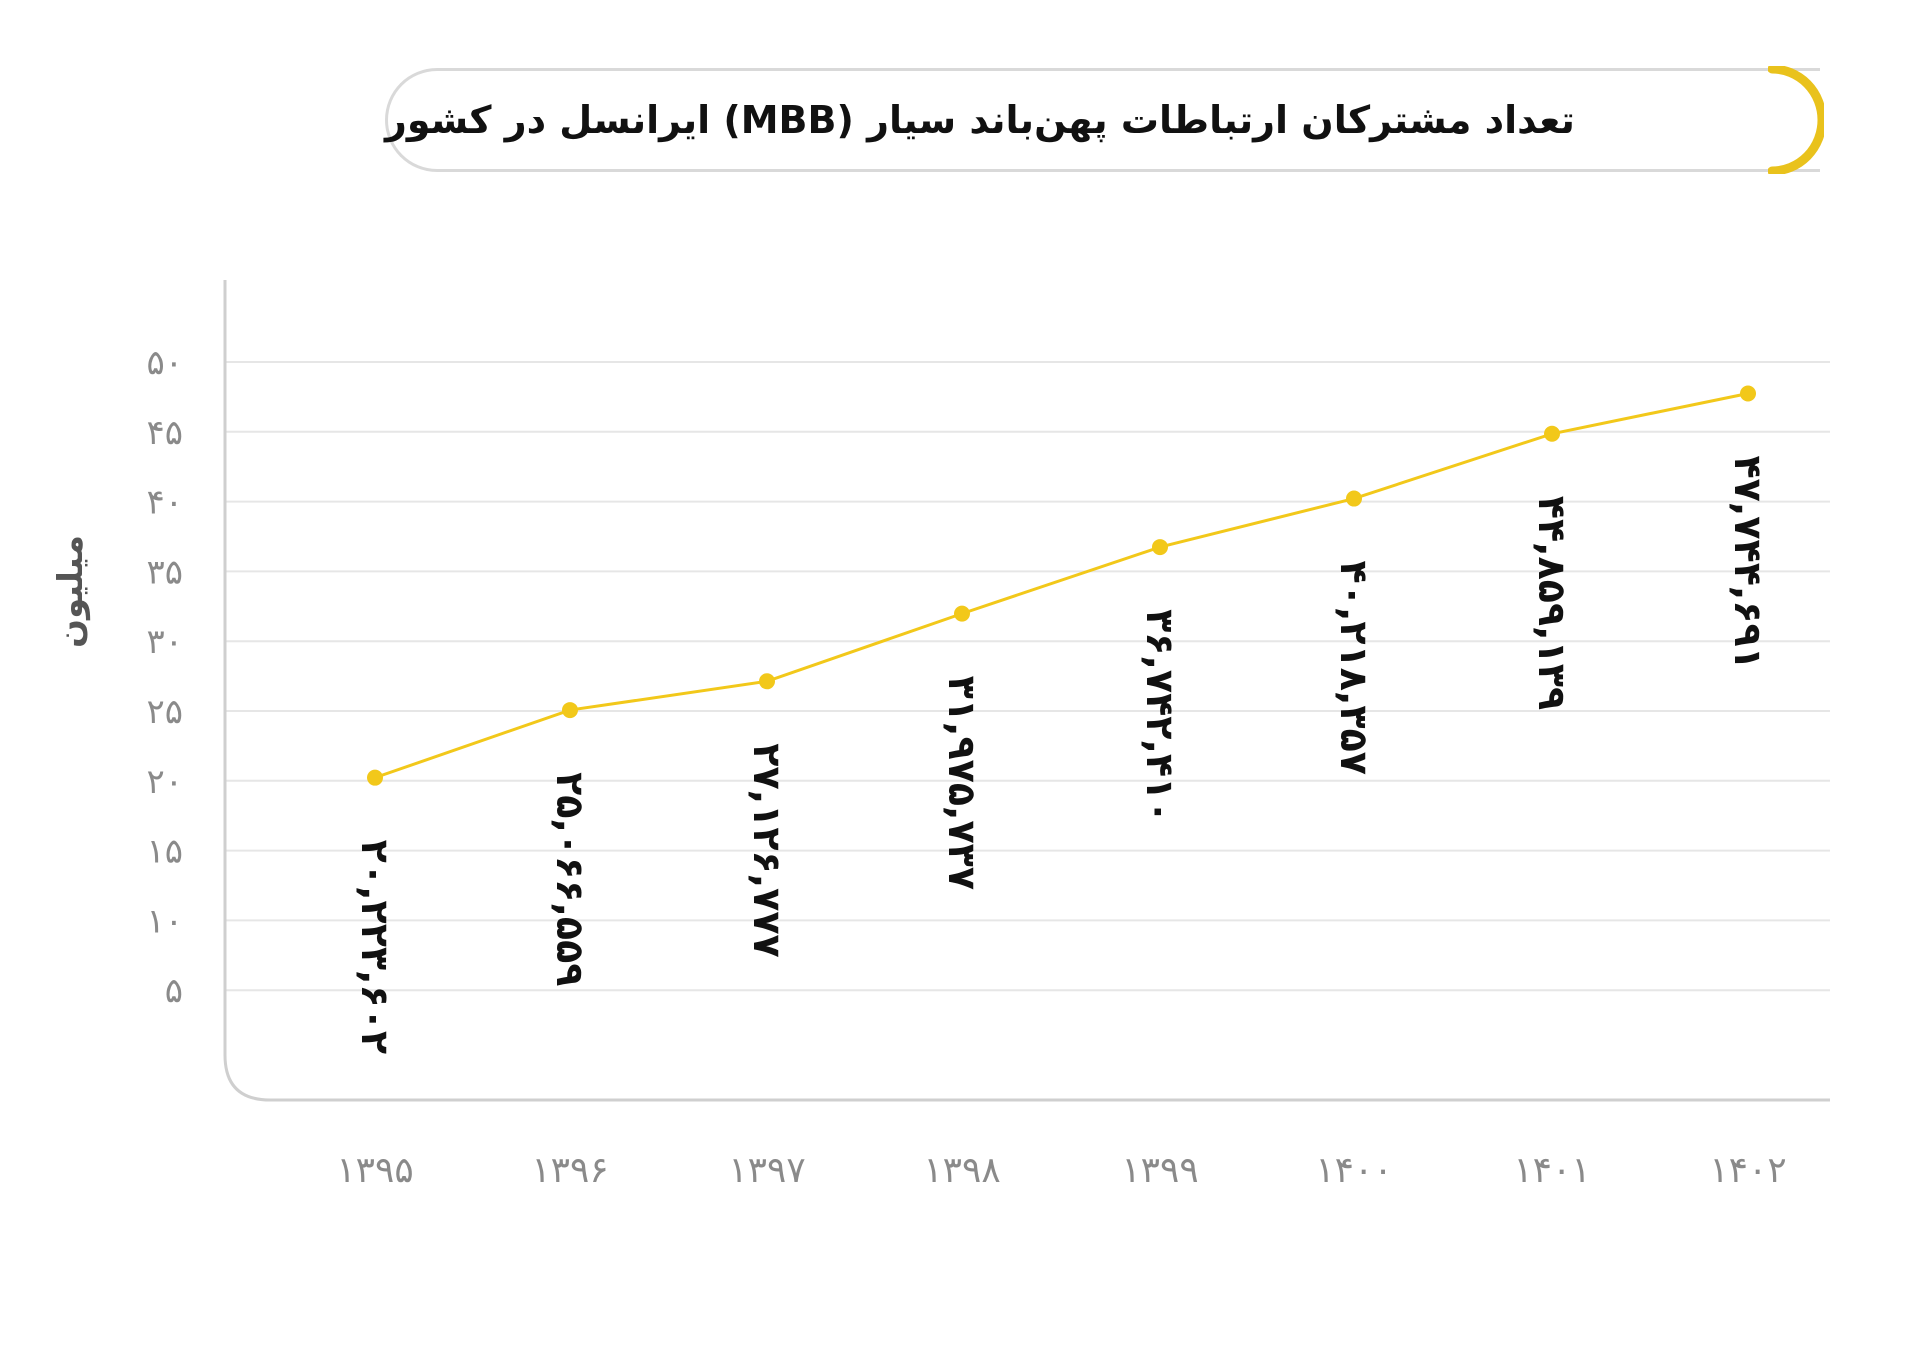 The image size is (1920, 1371). Describe the element at coordinates (1160, 716) in the screenshot. I see `data-value-label: ۳۶,۷۴۲,۴۱۰` at that location.